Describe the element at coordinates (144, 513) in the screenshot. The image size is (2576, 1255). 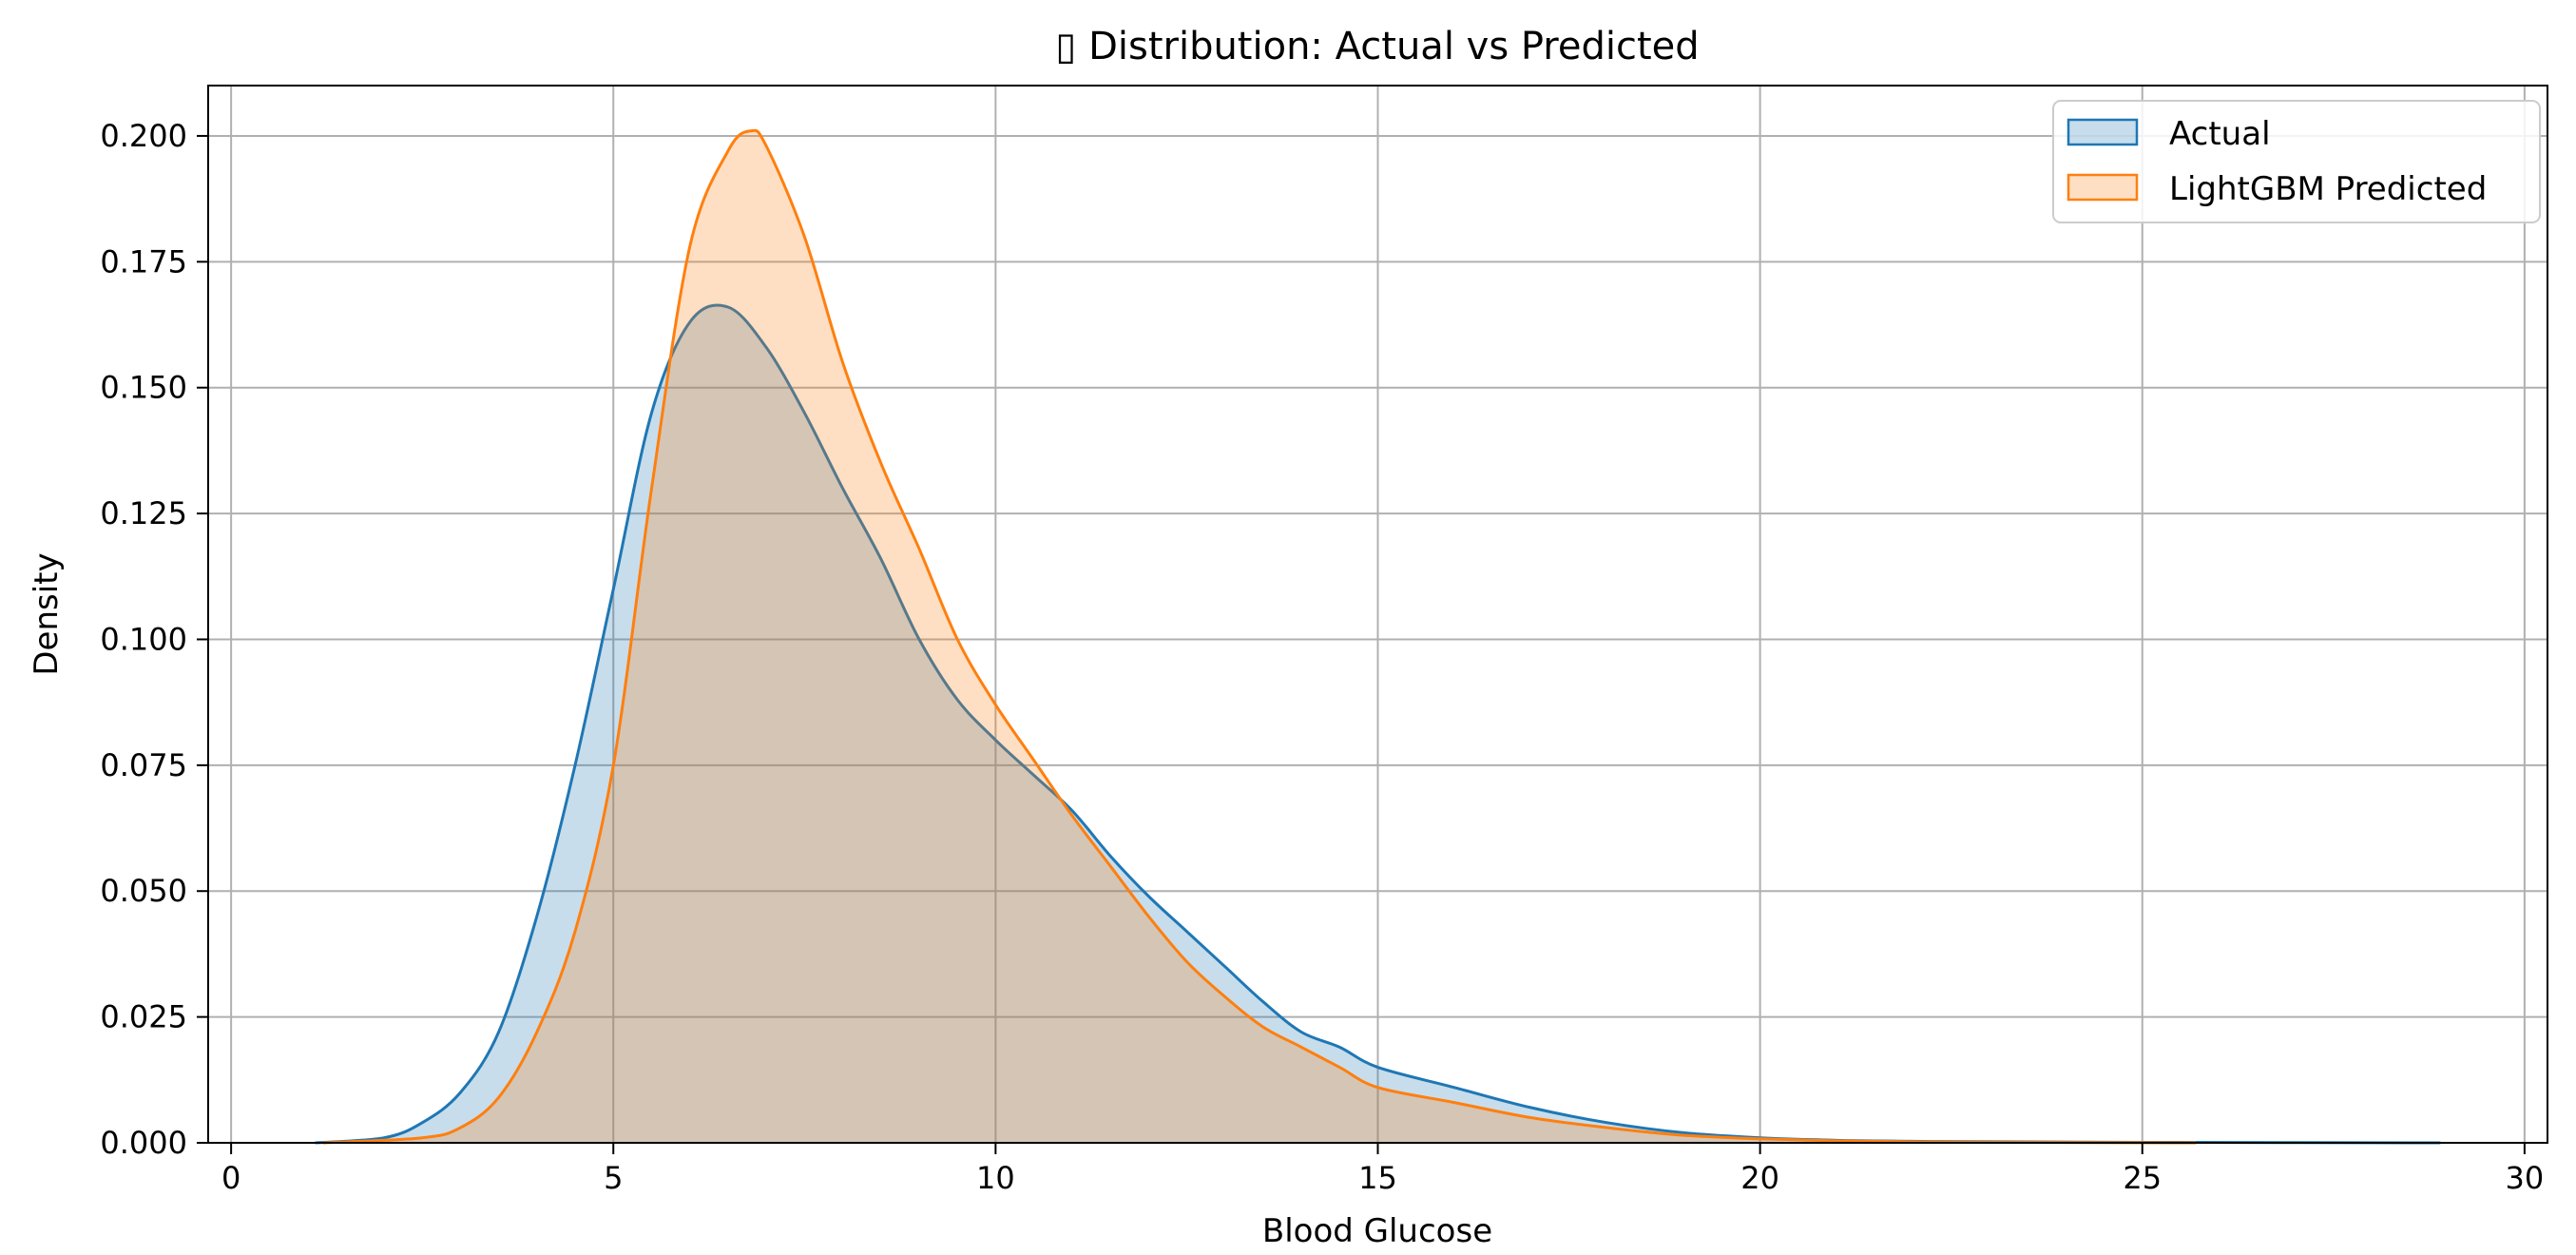
I see `y-tick-label: 0.125` at that location.